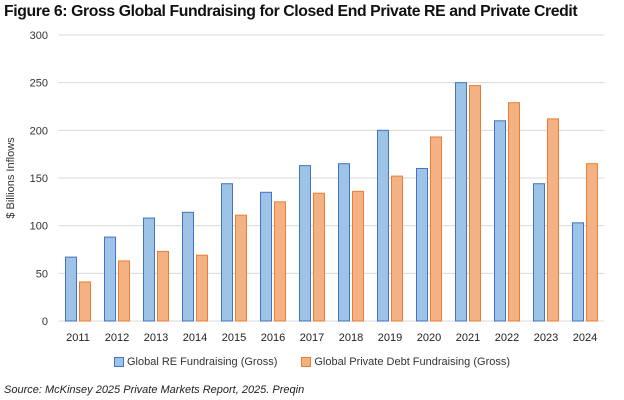 This screenshot has width=624, height=400. What do you see at coordinates (507, 338) in the screenshot?
I see `x-tick-label: 2022` at bounding box center [507, 338].